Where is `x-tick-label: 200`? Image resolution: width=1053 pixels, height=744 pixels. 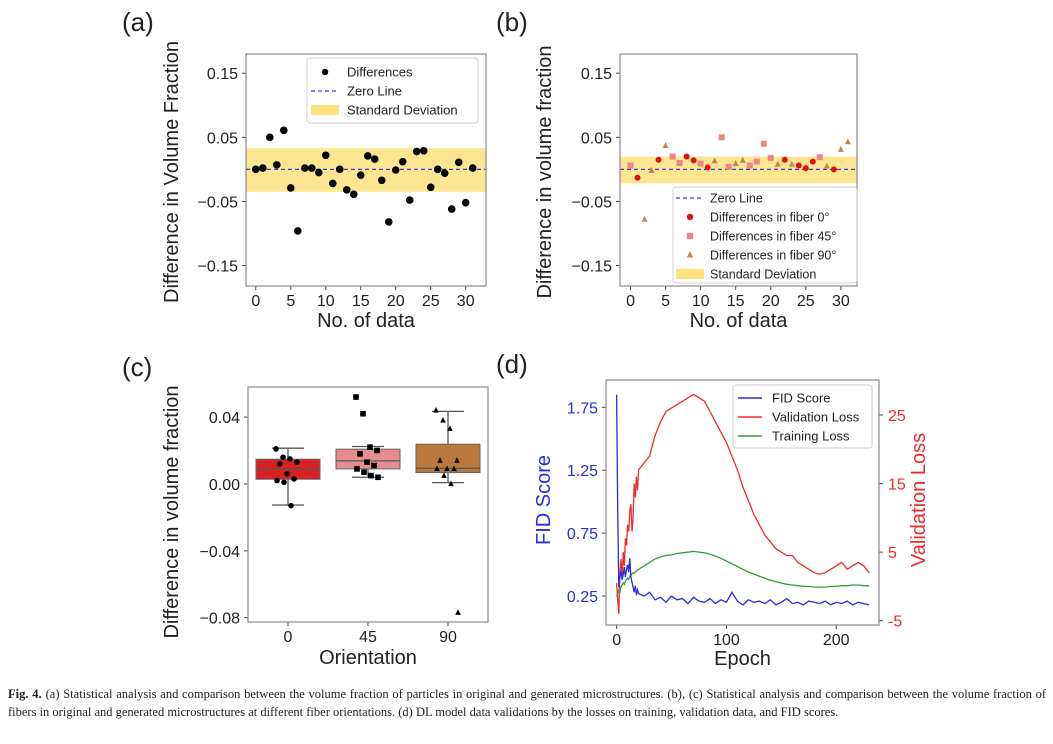
x-tick-label: 200 is located at coordinates (836, 640).